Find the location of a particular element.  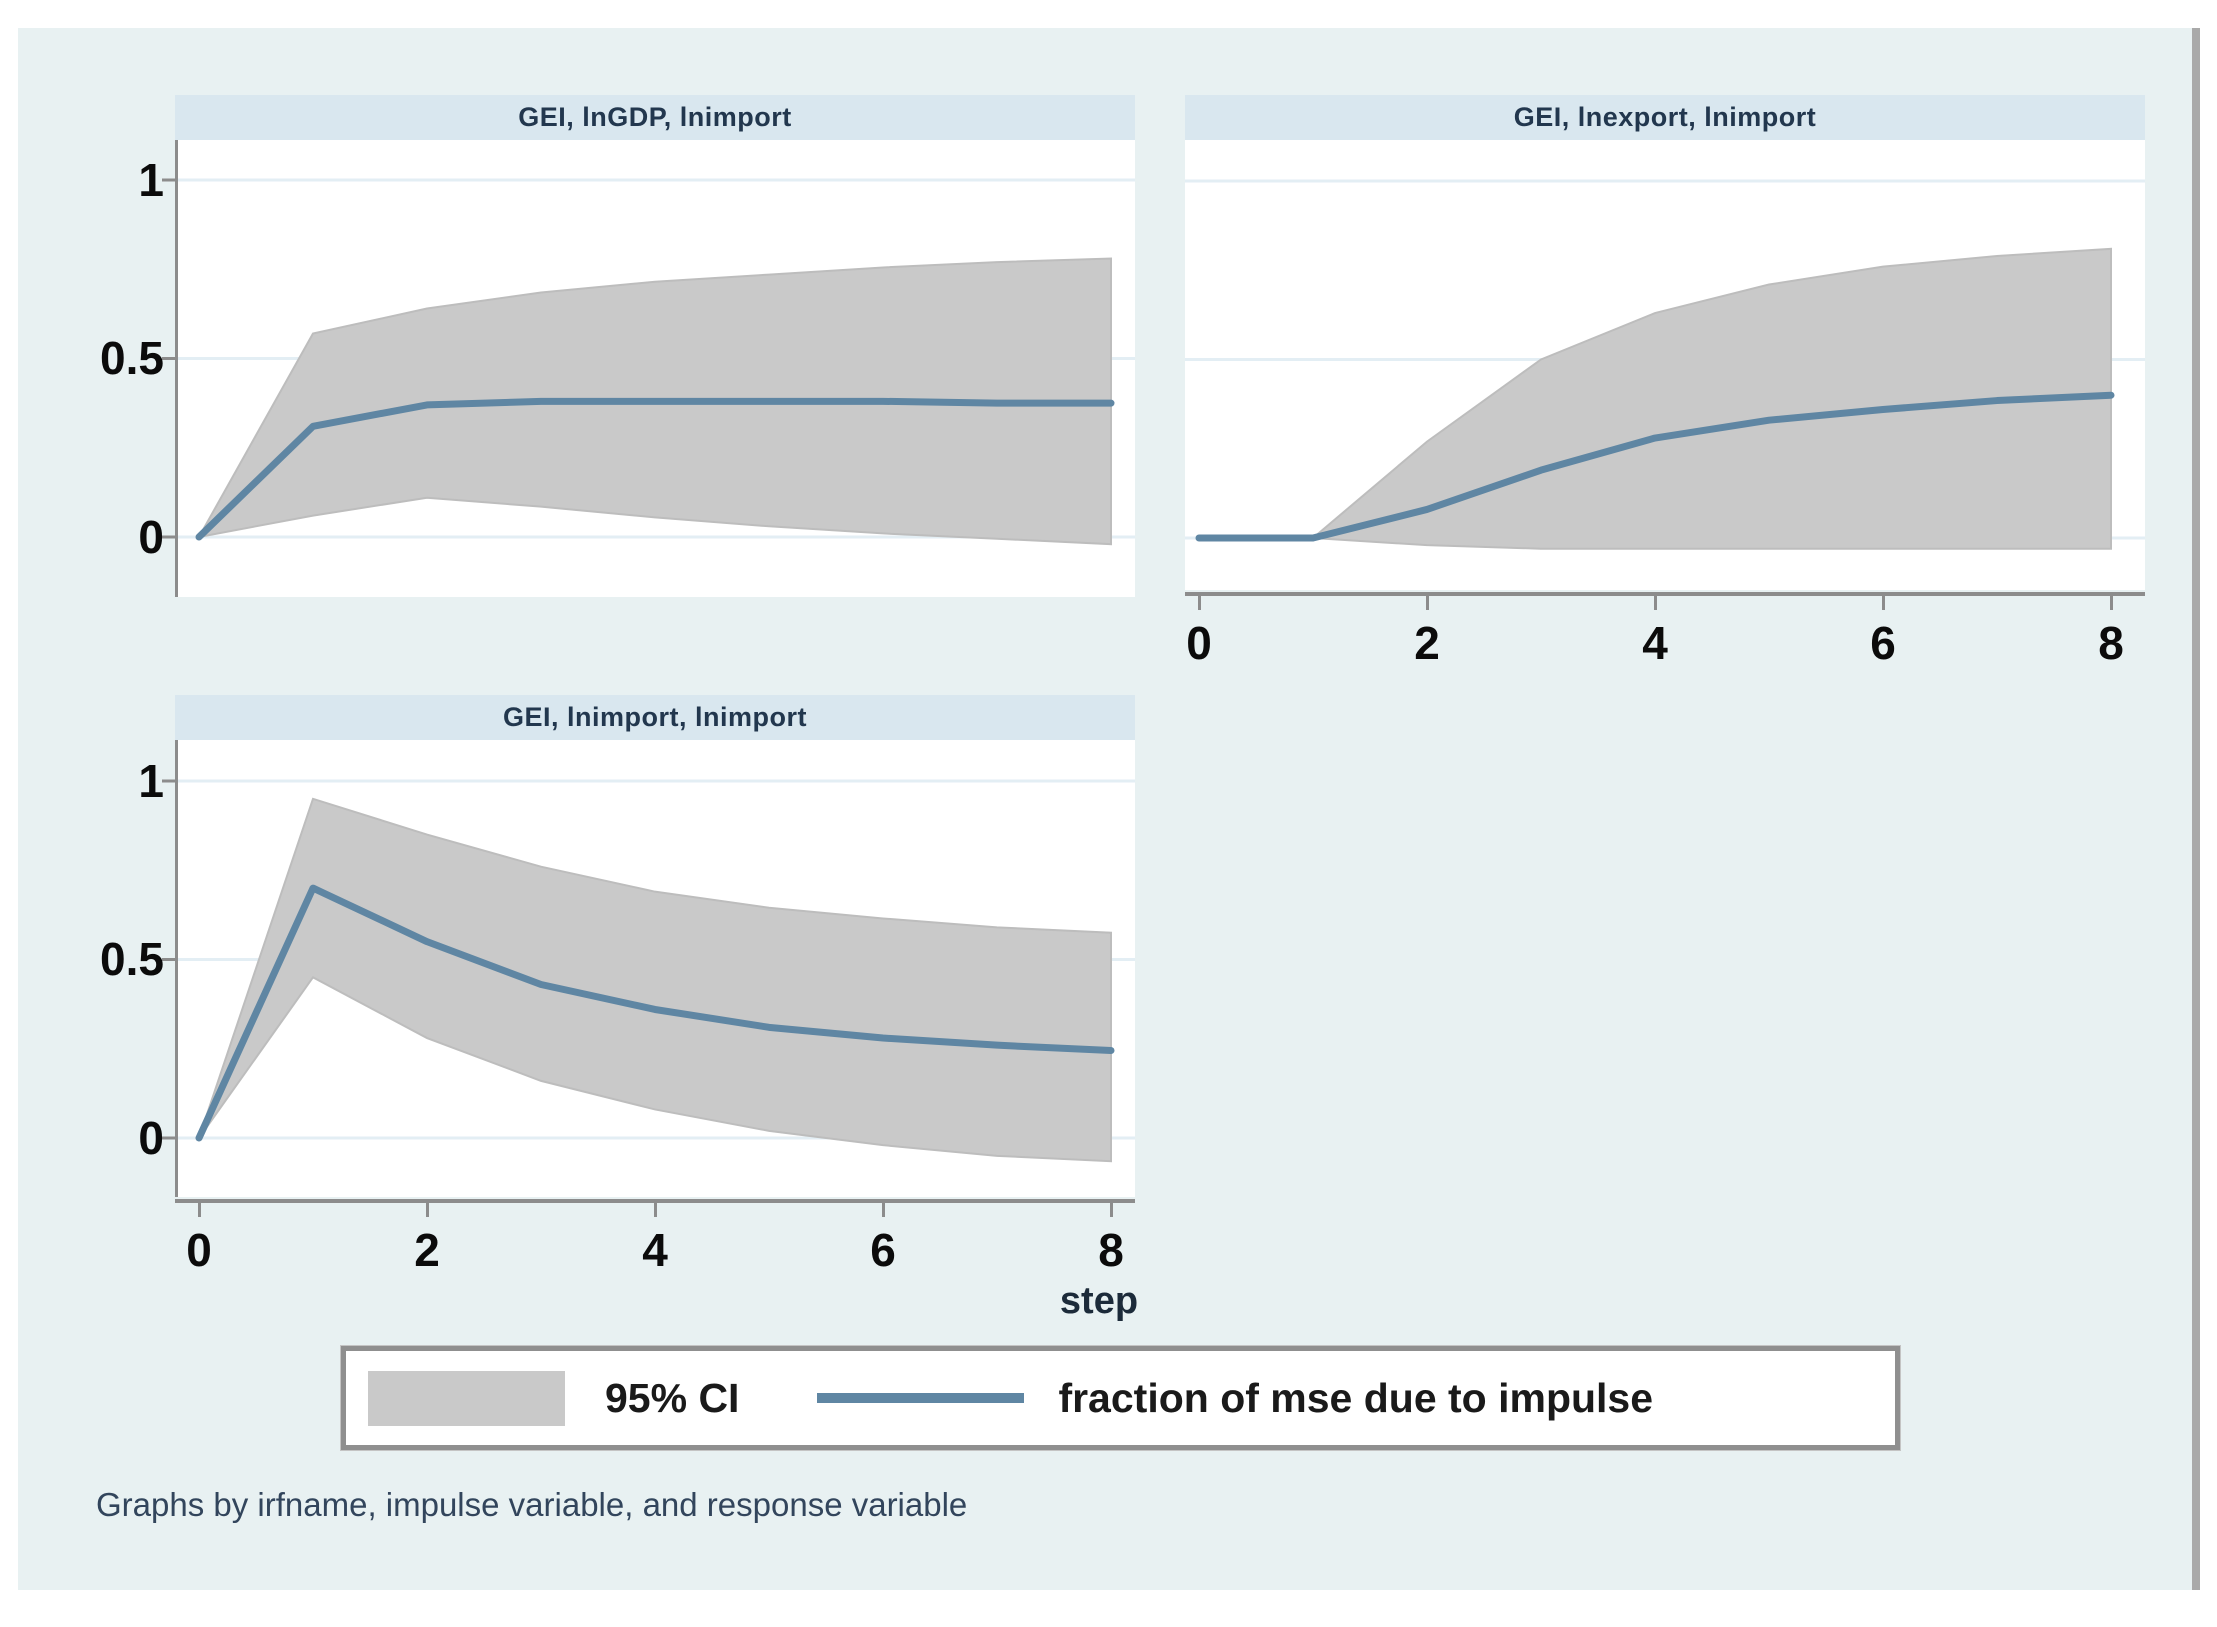

legend-line-label: fraction of mse due to impulse is located at coordinates (1356, 1397).